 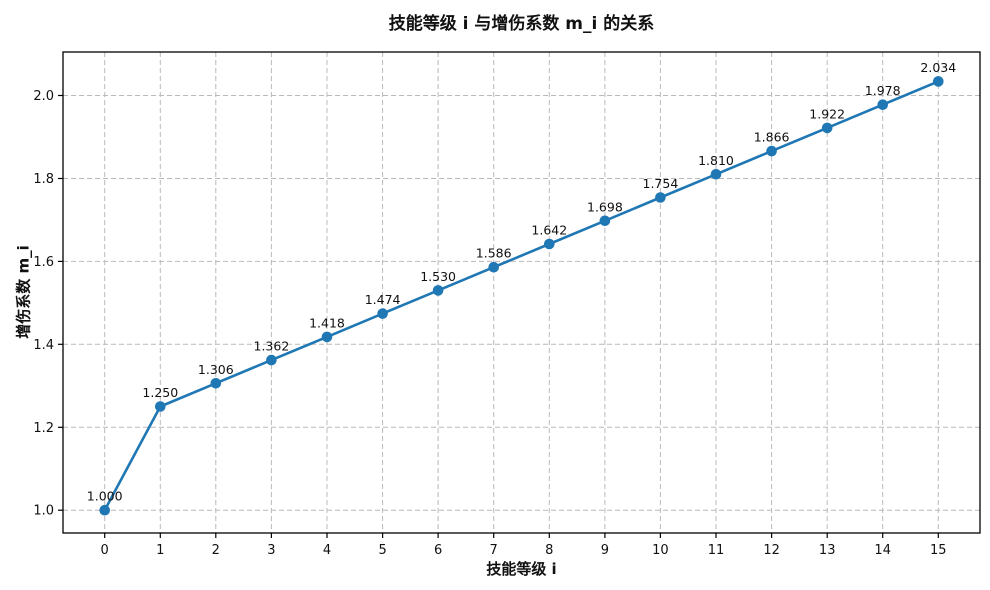 What do you see at coordinates (271, 550) in the screenshot?
I see `x-tick-label: 3` at bounding box center [271, 550].